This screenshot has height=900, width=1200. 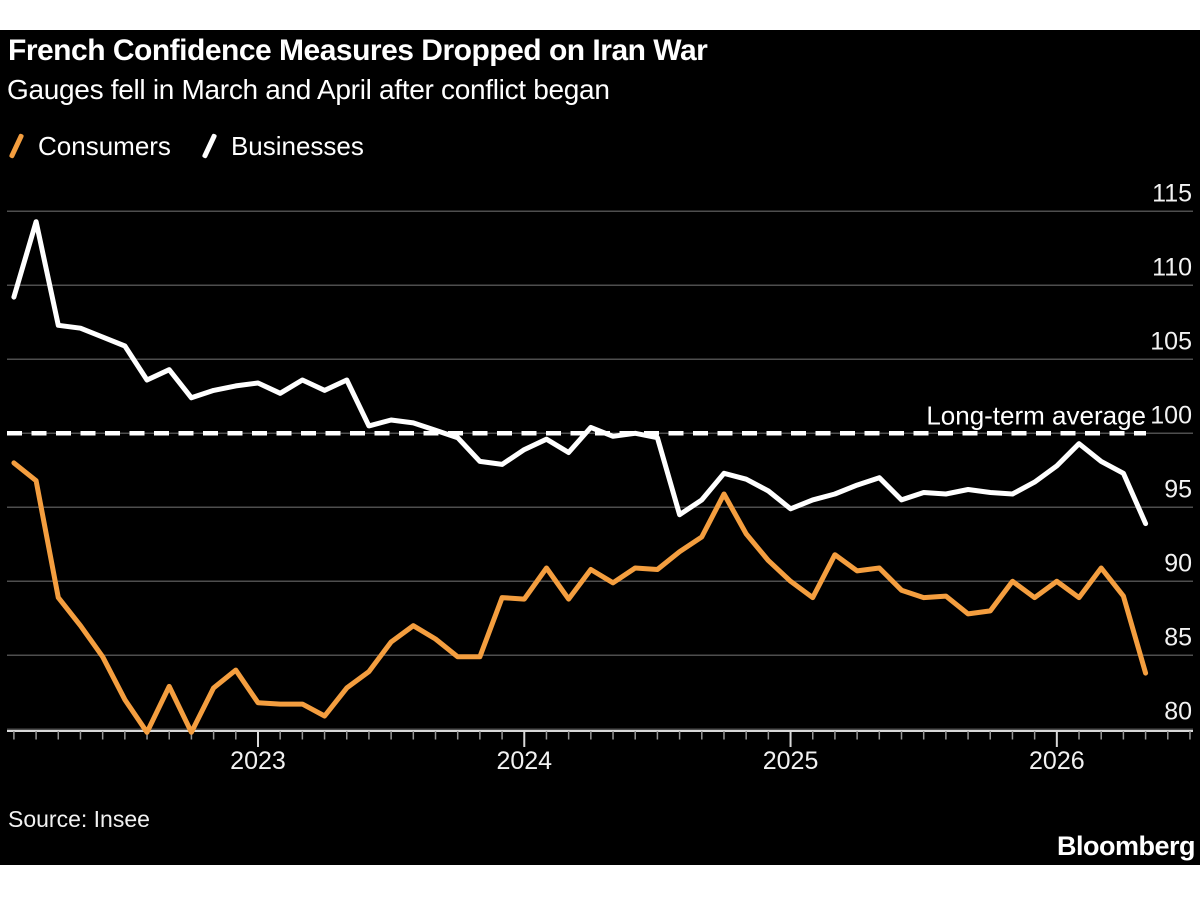 What do you see at coordinates (1172, 193) in the screenshot?
I see `y-tick-label: 115` at bounding box center [1172, 193].